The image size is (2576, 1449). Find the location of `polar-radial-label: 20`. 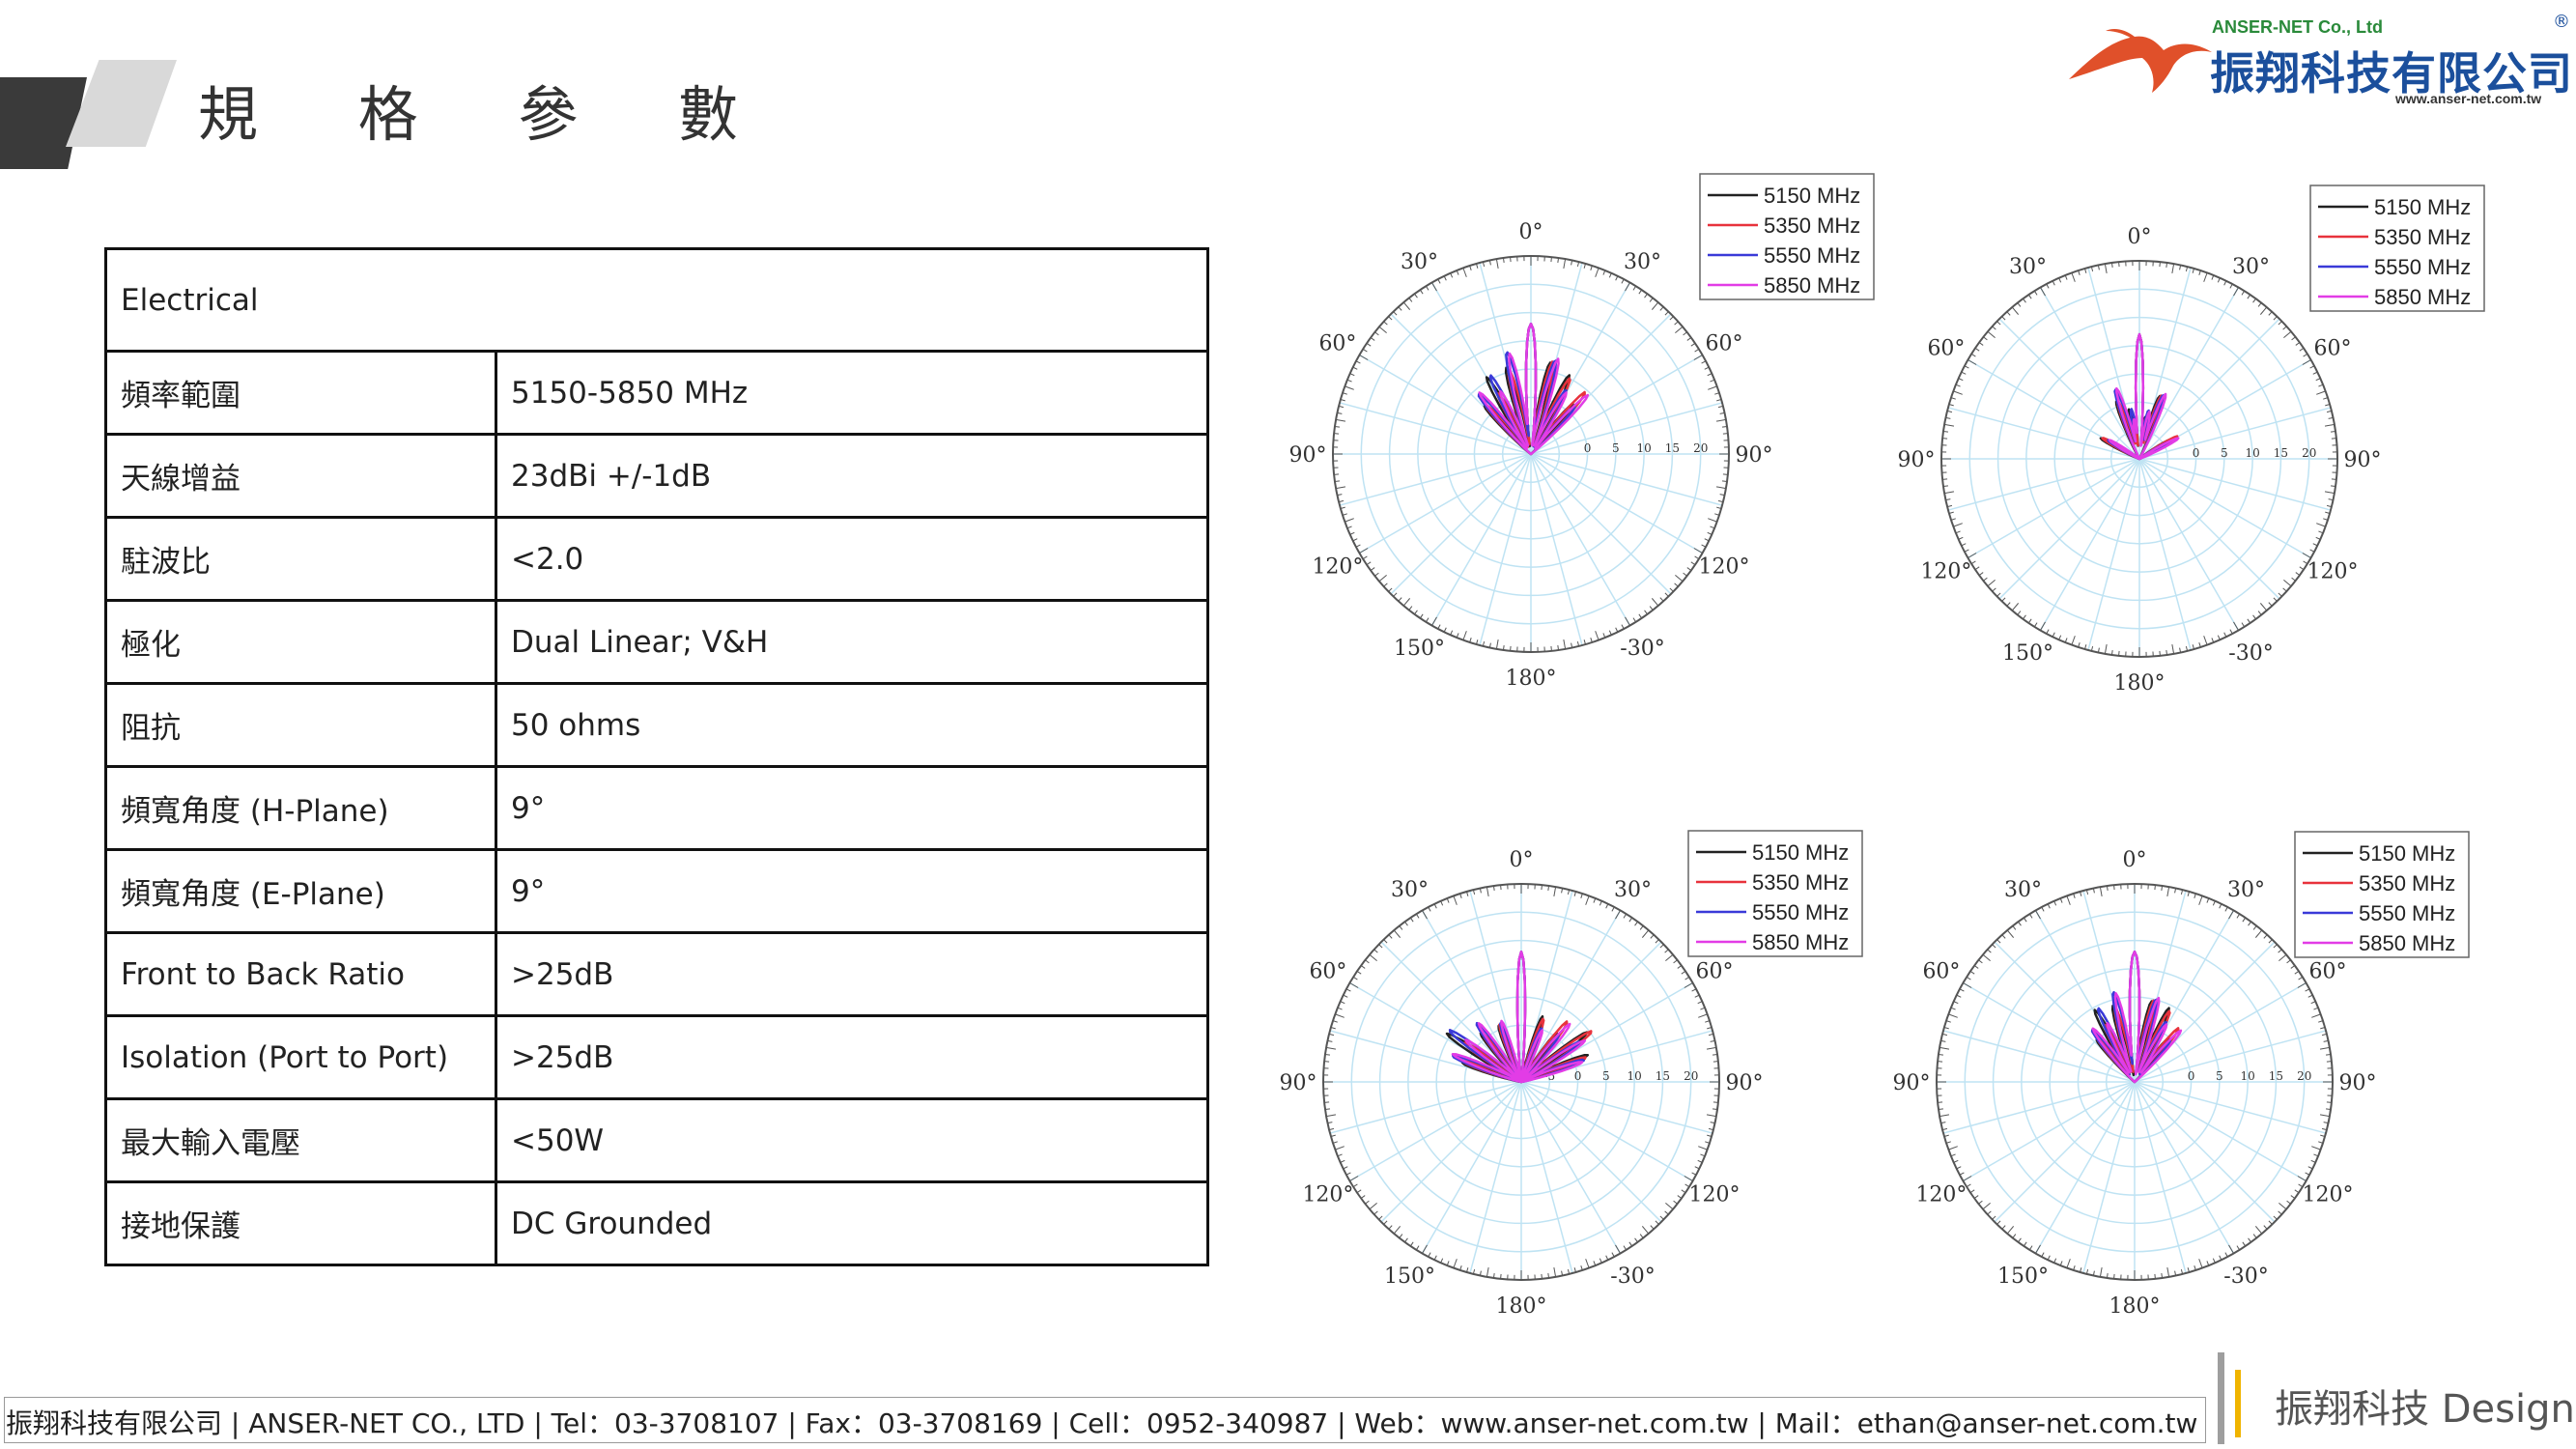

polar-radial-label: 20 is located at coordinates (1700, 448).